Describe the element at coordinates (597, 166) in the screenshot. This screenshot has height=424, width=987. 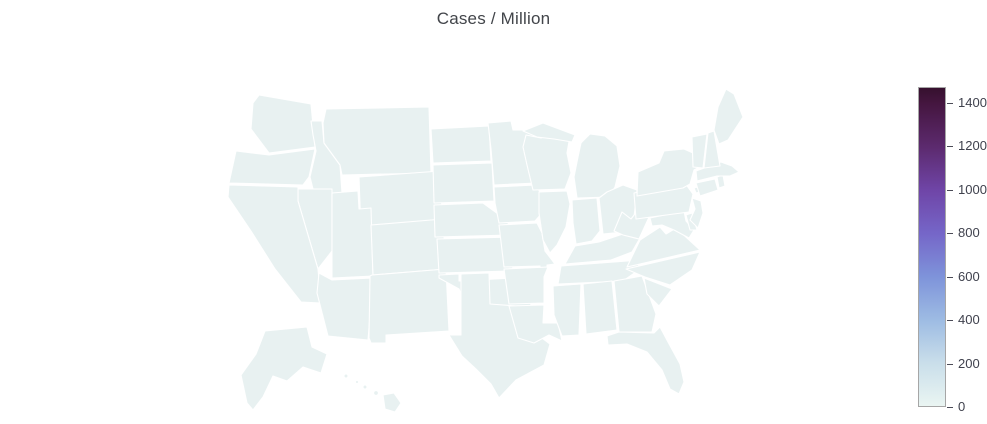
I see `state-michigan` at that location.